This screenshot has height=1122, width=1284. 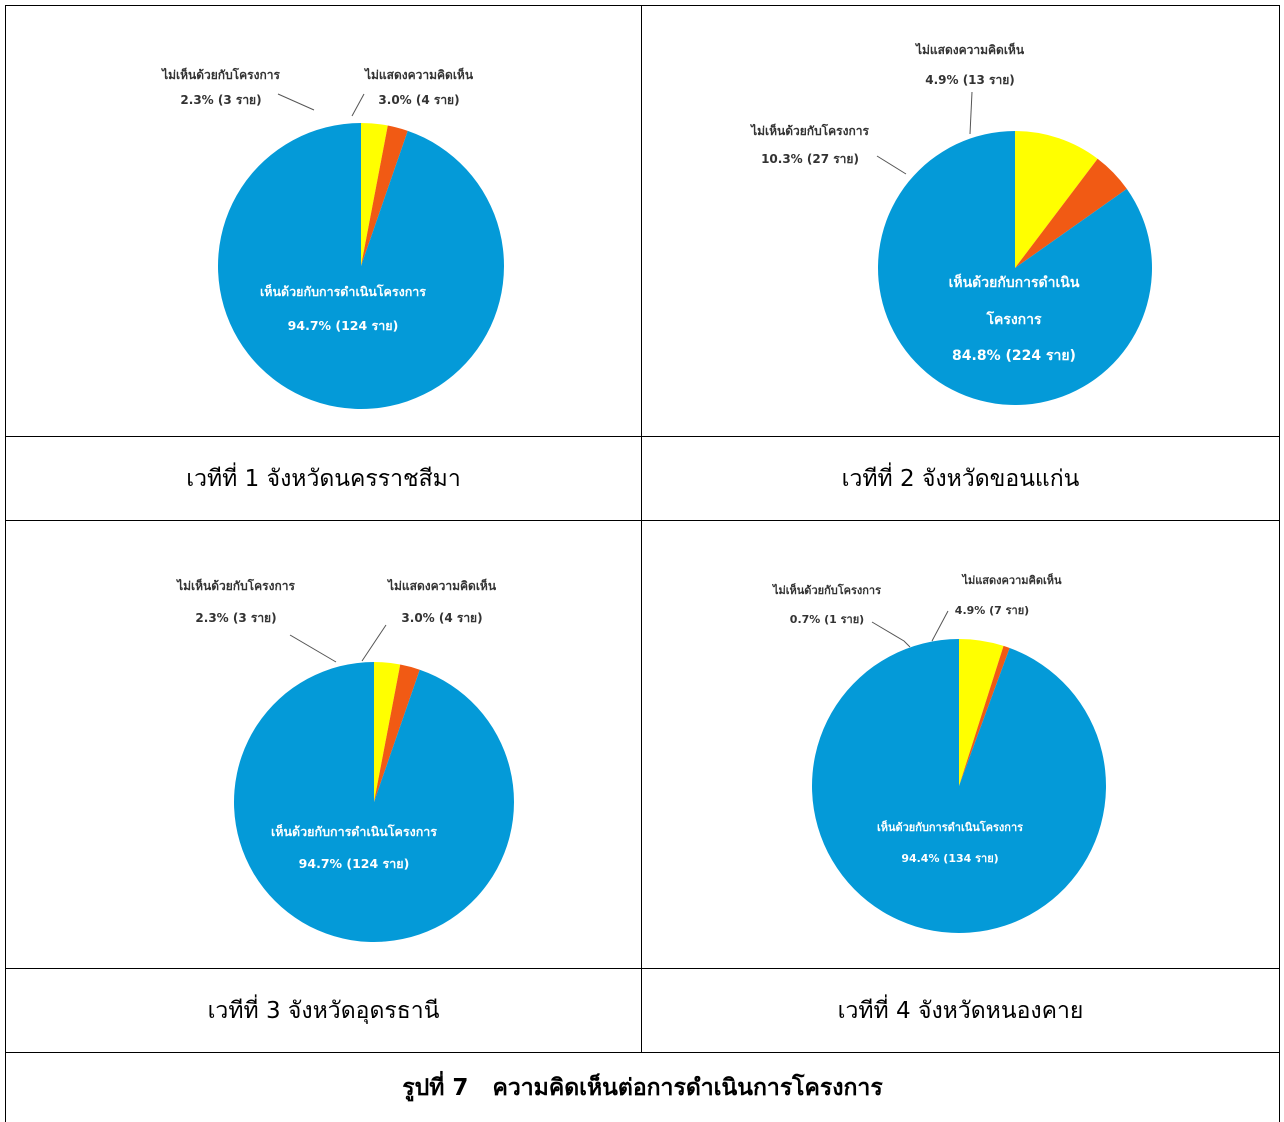 I want to click on table-border-top, so click(x=642, y=5).